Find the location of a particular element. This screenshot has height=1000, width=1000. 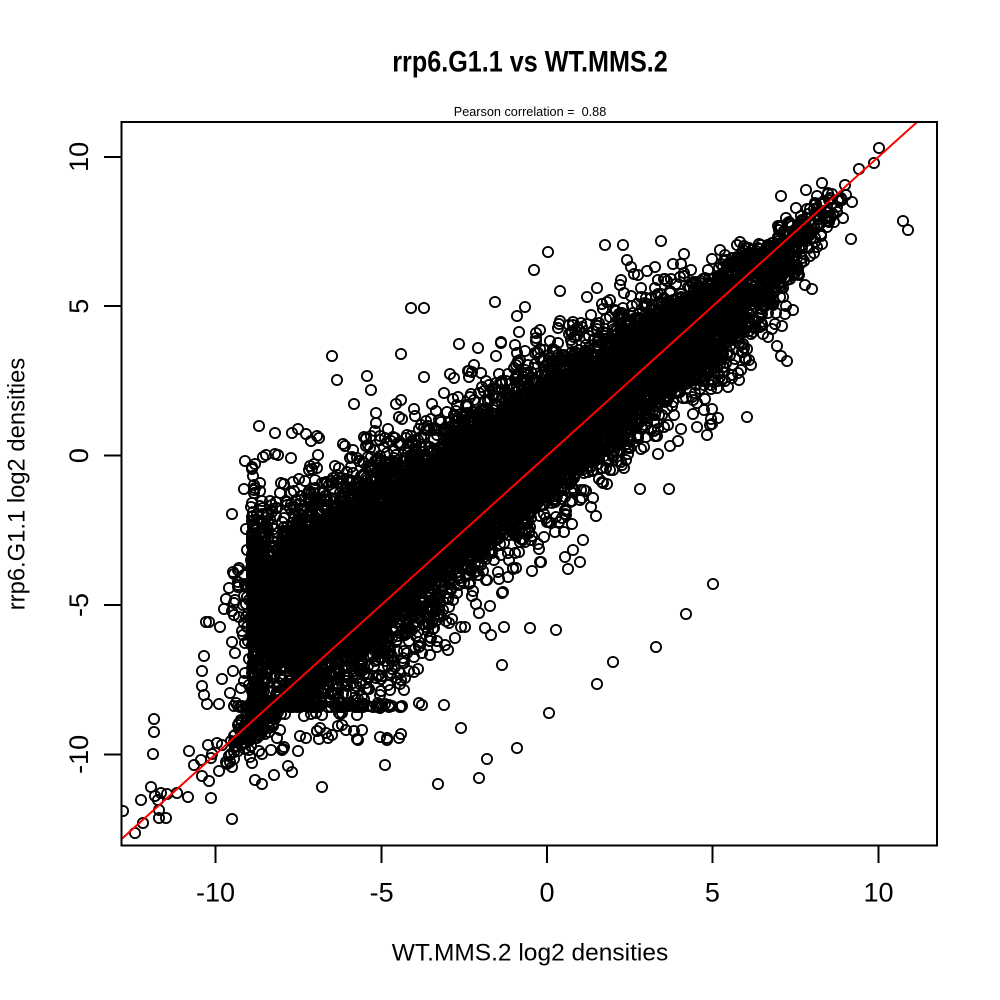

svg-text: rrp6.G1.1 vs WT.MMS.2 is located at coordinates (530, 62).